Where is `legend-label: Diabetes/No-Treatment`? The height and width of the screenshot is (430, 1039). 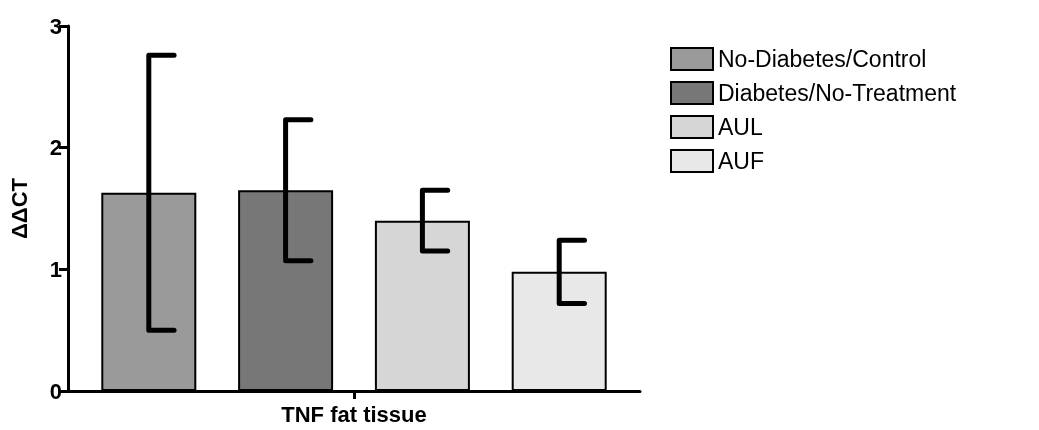 legend-label: Diabetes/No-Treatment is located at coordinates (837, 93).